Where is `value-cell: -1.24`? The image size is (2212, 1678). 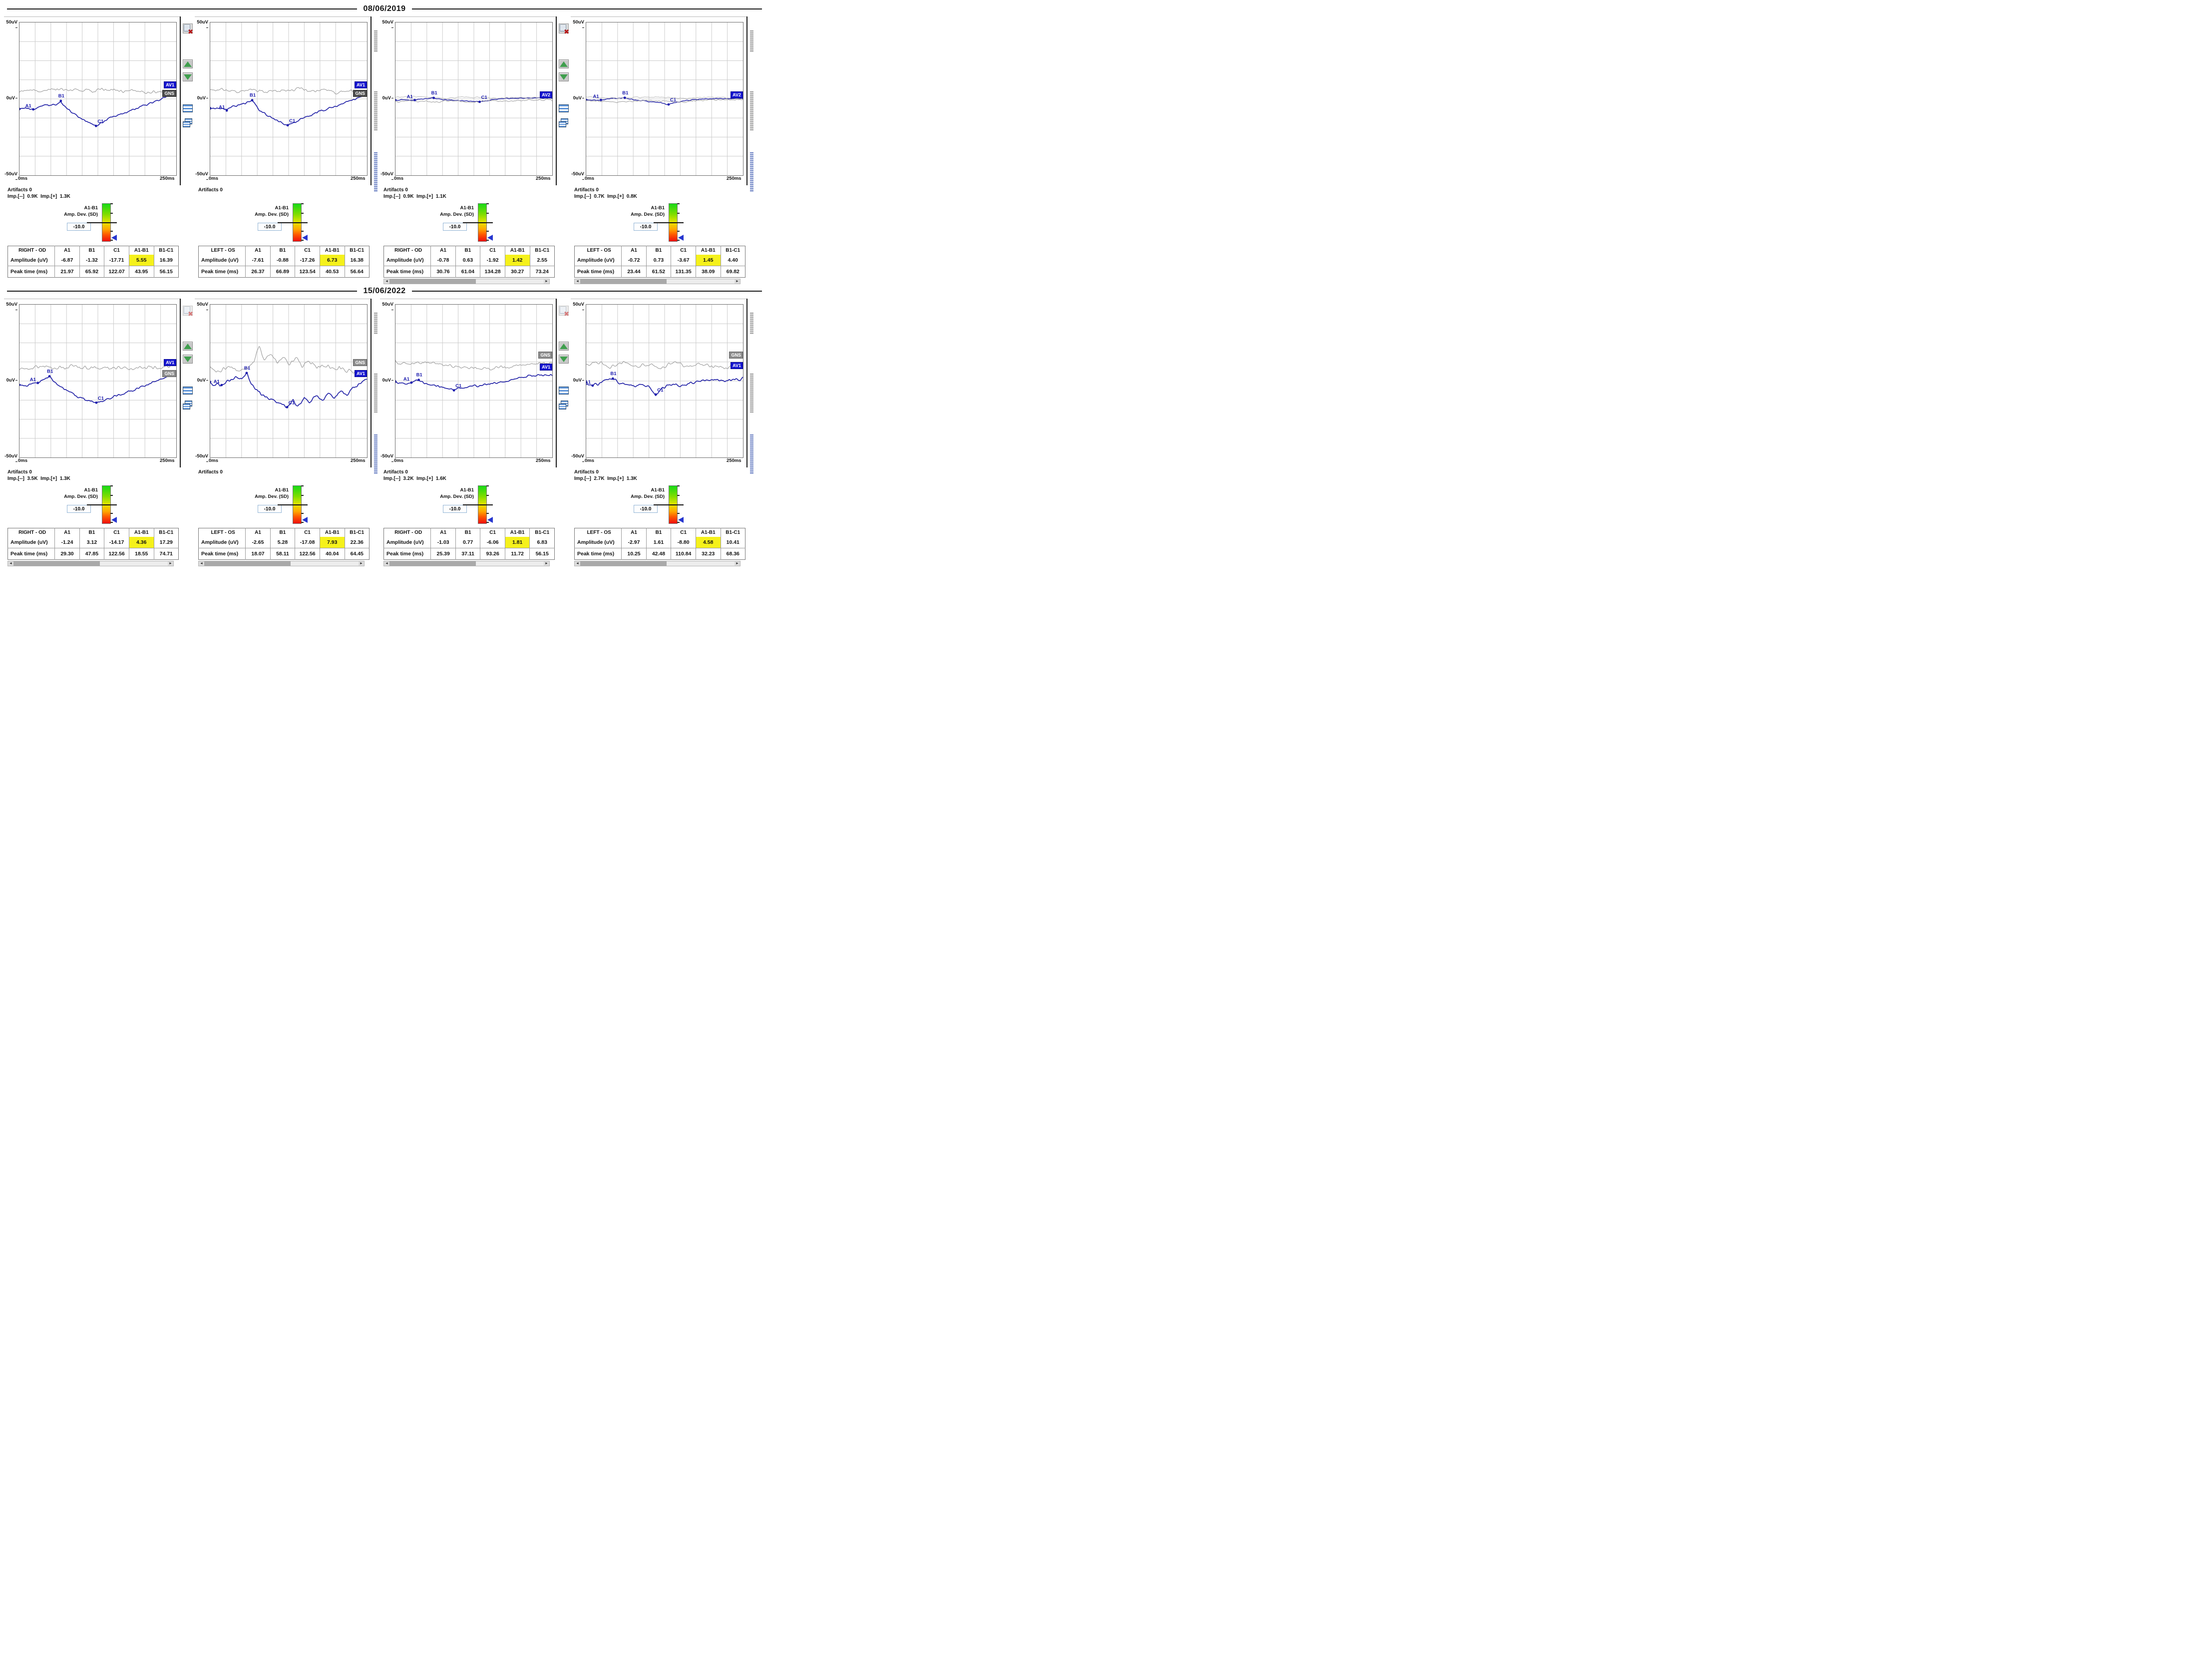 value-cell: -1.24 is located at coordinates (67, 543).